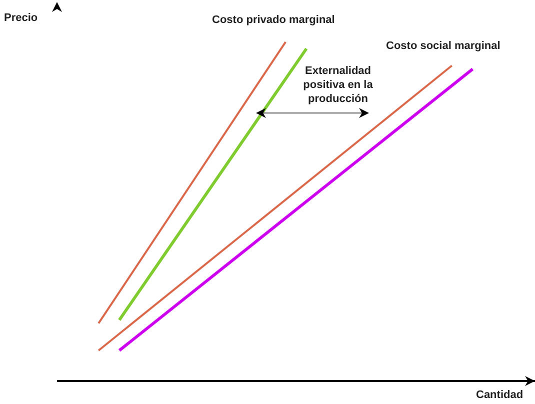  Describe the element at coordinates (21, 18) in the screenshot. I see `y-axis-title: Precio` at that location.